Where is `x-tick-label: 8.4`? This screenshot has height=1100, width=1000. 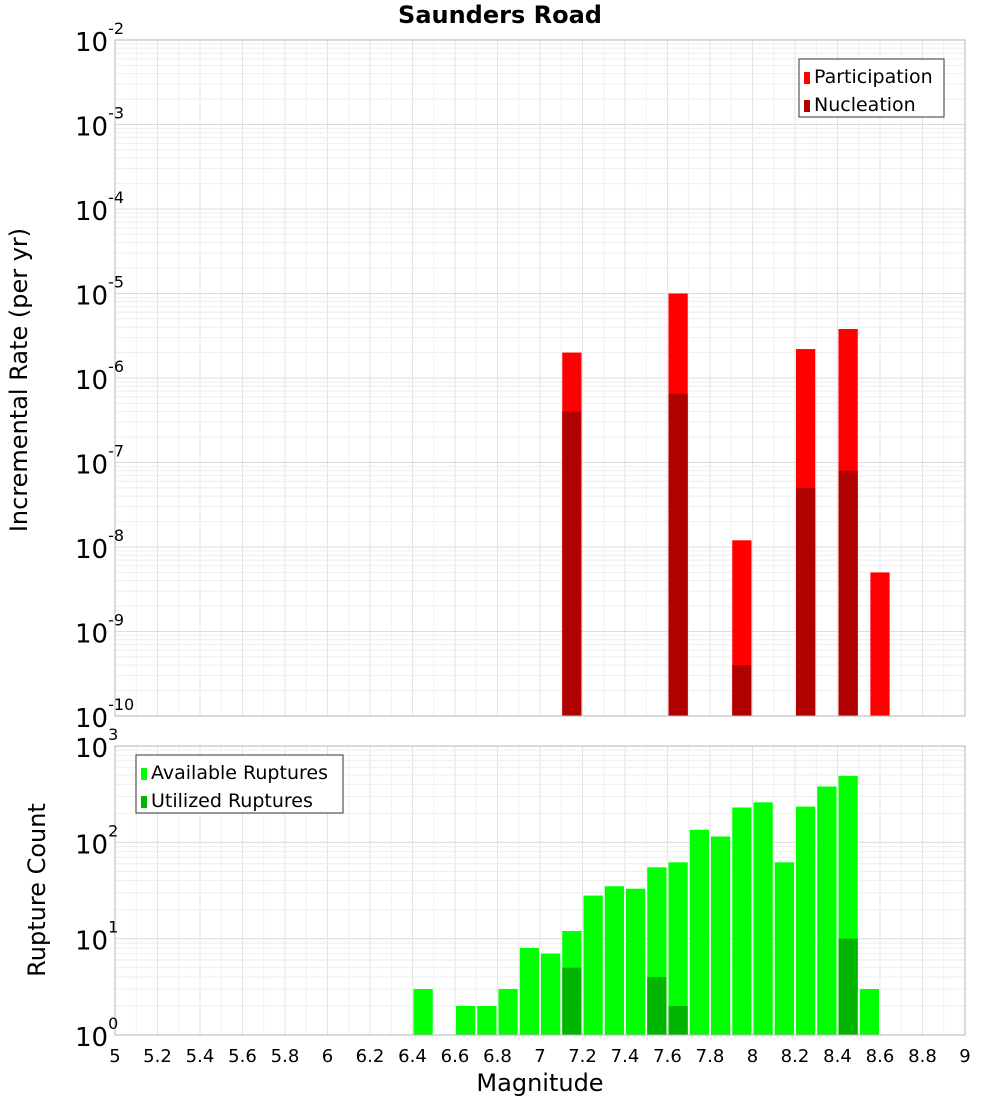
x-tick-label: 8.4 is located at coordinates (837, 1056).